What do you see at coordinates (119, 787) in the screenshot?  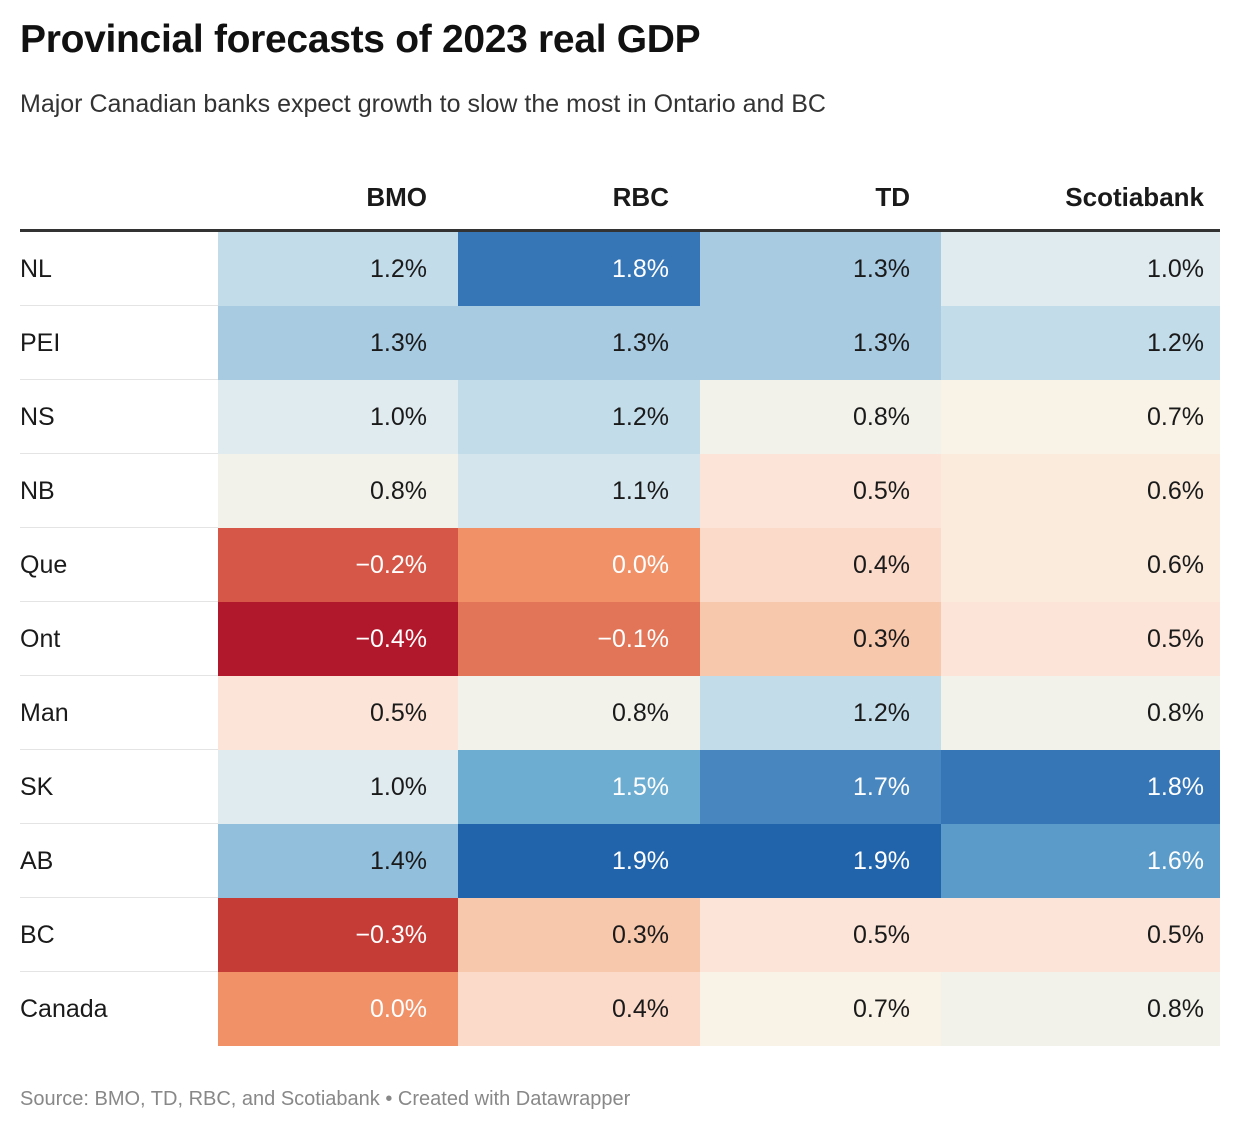 I see `row-label: SK` at bounding box center [119, 787].